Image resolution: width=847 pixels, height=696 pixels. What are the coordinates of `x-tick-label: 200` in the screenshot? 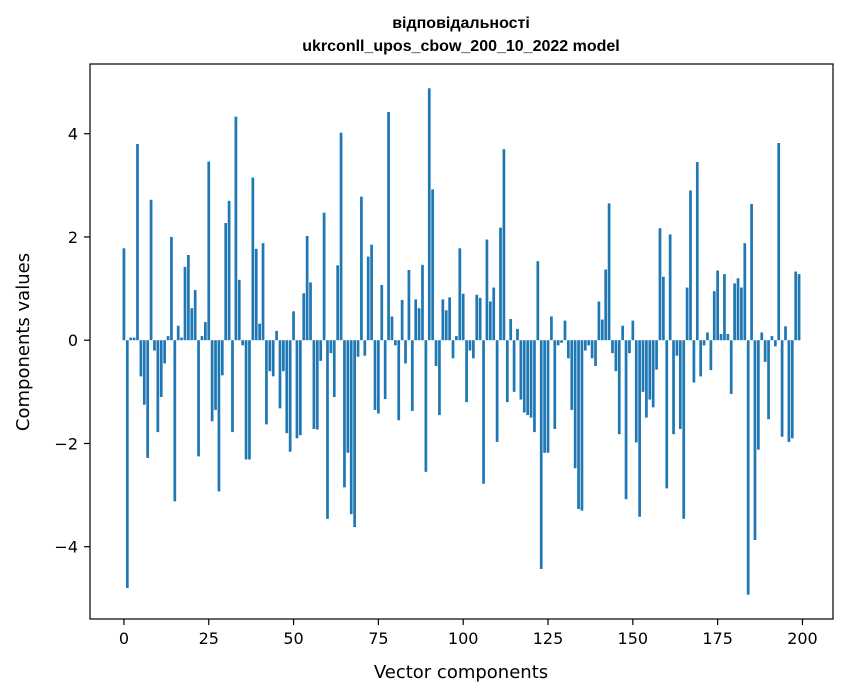 It's located at (802, 638).